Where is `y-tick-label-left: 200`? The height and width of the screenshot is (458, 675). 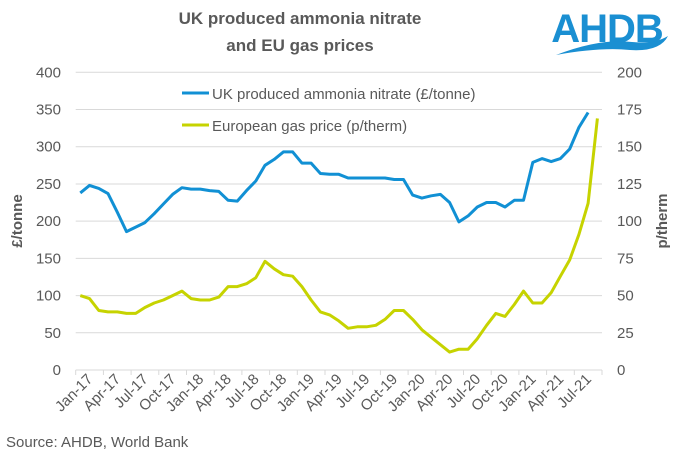
y-tick-label-left: 200 is located at coordinates (48, 221).